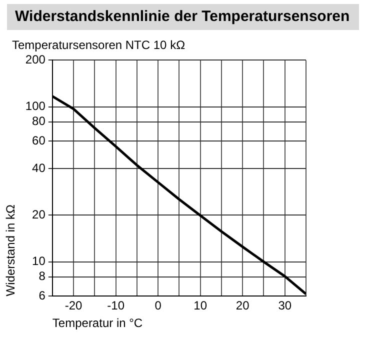  What do you see at coordinates (39, 214) in the screenshot?
I see `y-tick-label: 20` at bounding box center [39, 214].